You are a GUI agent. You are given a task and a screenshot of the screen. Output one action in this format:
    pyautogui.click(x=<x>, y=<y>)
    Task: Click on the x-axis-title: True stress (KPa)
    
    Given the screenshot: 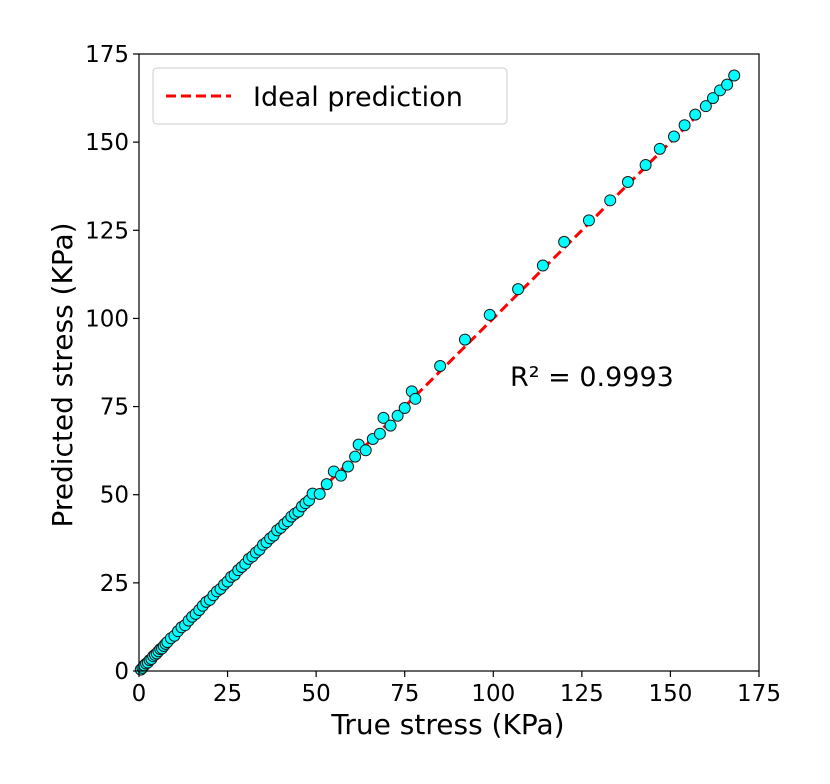 What is the action you would take?
    pyautogui.click(x=447, y=724)
    